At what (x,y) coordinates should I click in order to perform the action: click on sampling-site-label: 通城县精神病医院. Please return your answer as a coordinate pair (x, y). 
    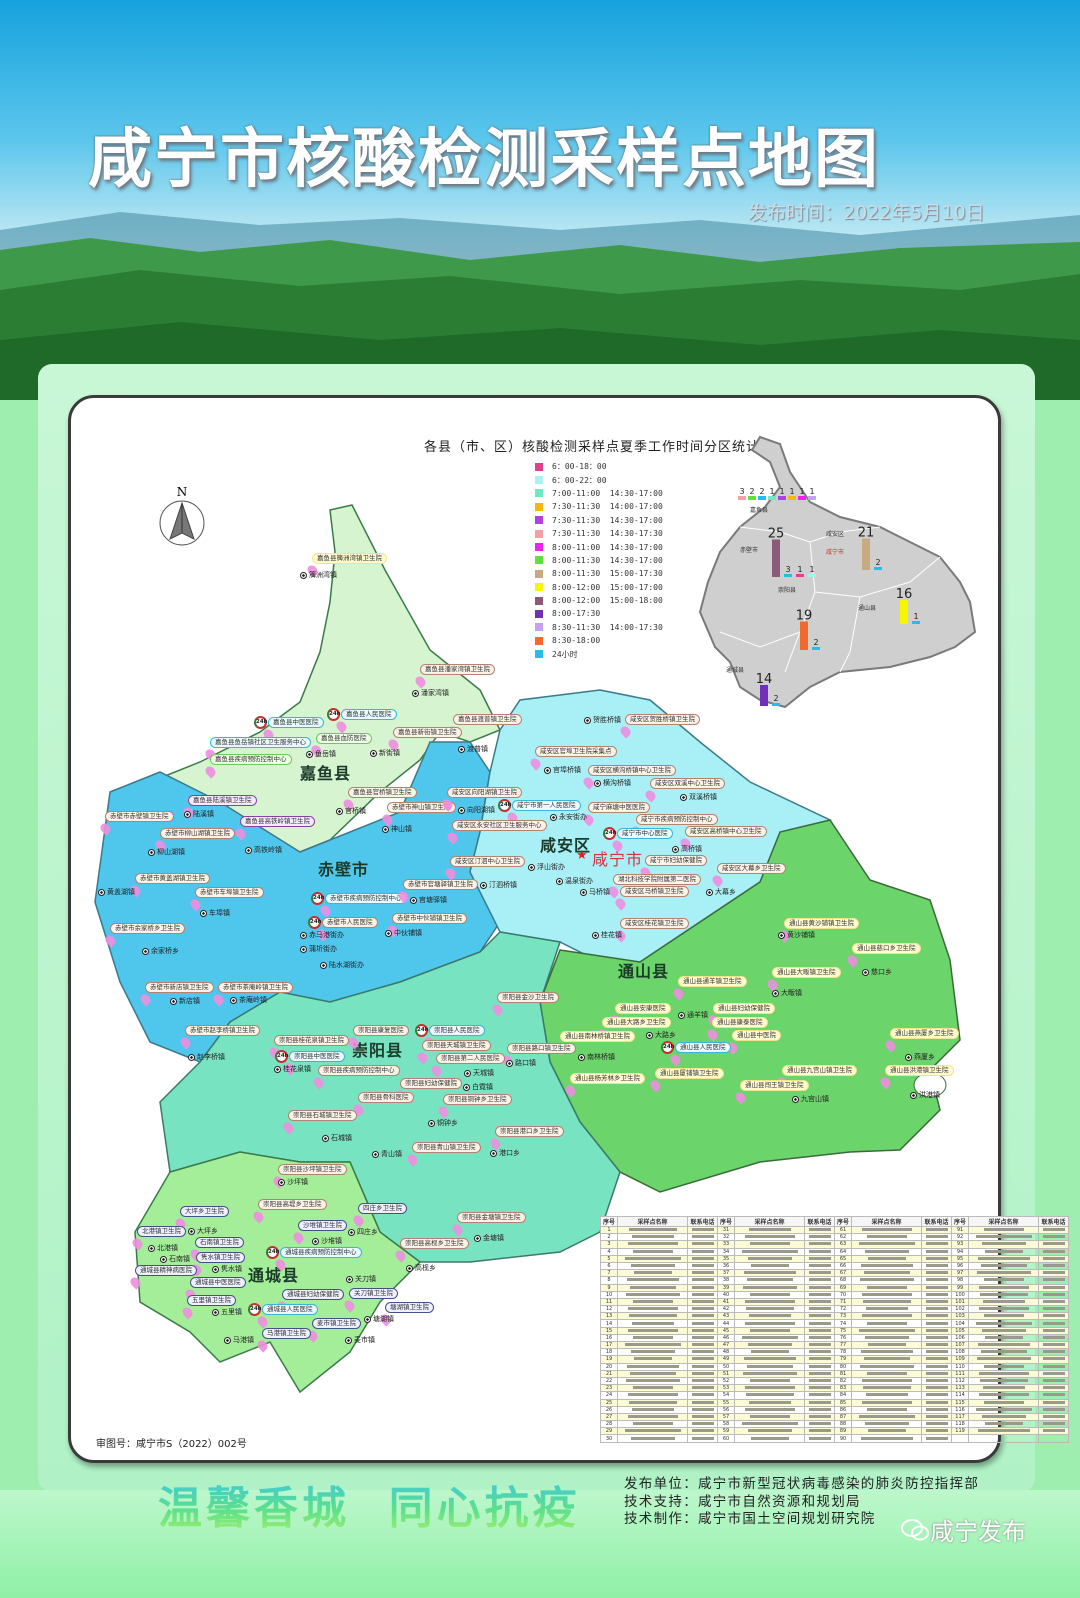
    Looking at the image, I should click on (166, 1270).